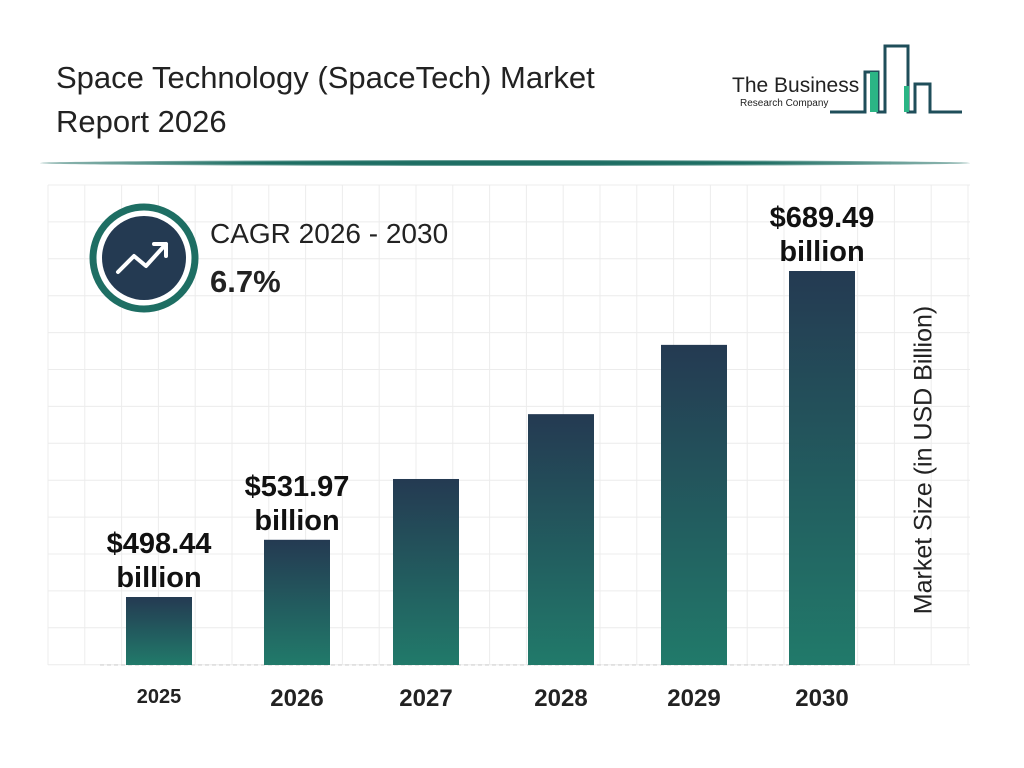 This screenshot has width=1024, height=768. I want to click on bar-2025, so click(159, 631).